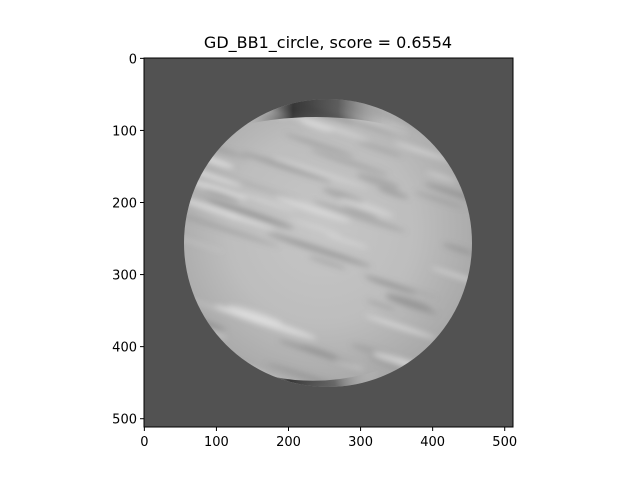 The height and width of the screenshot is (480, 640). What do you see at coordinates (128, 240) in the screenshot?
I see `y-axis: 0 100 200 300 400 500` at bounding box center [128, 240].